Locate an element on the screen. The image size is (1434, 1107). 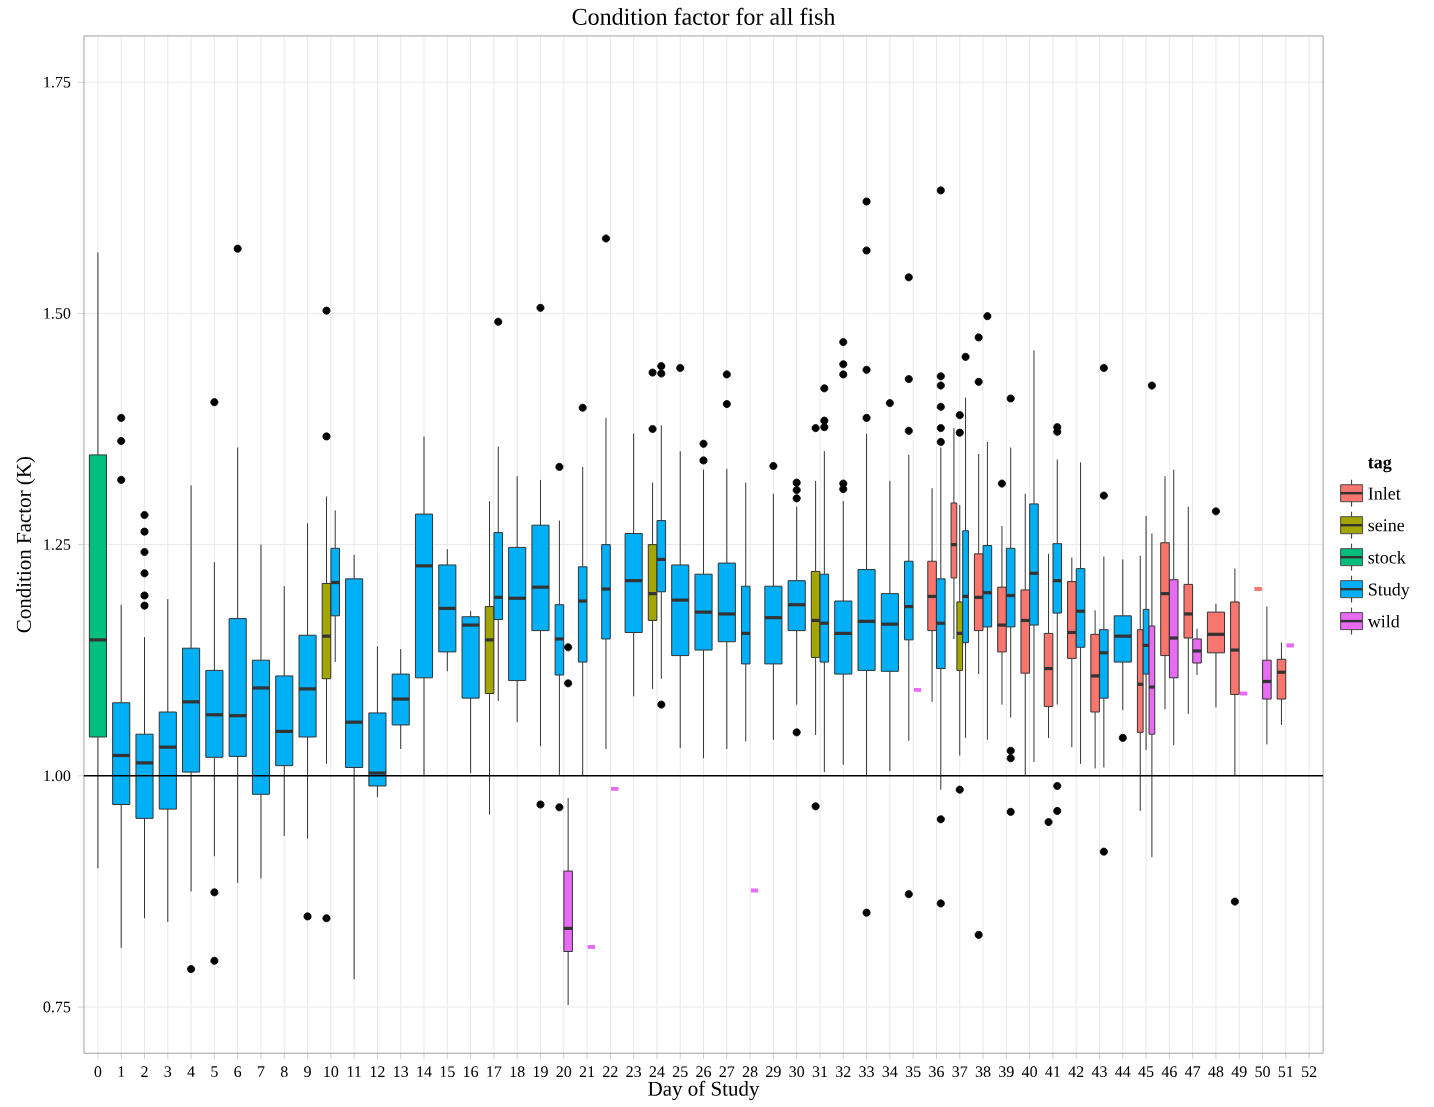
x-tick-label: 34 is located at coordinates (890, 1071).